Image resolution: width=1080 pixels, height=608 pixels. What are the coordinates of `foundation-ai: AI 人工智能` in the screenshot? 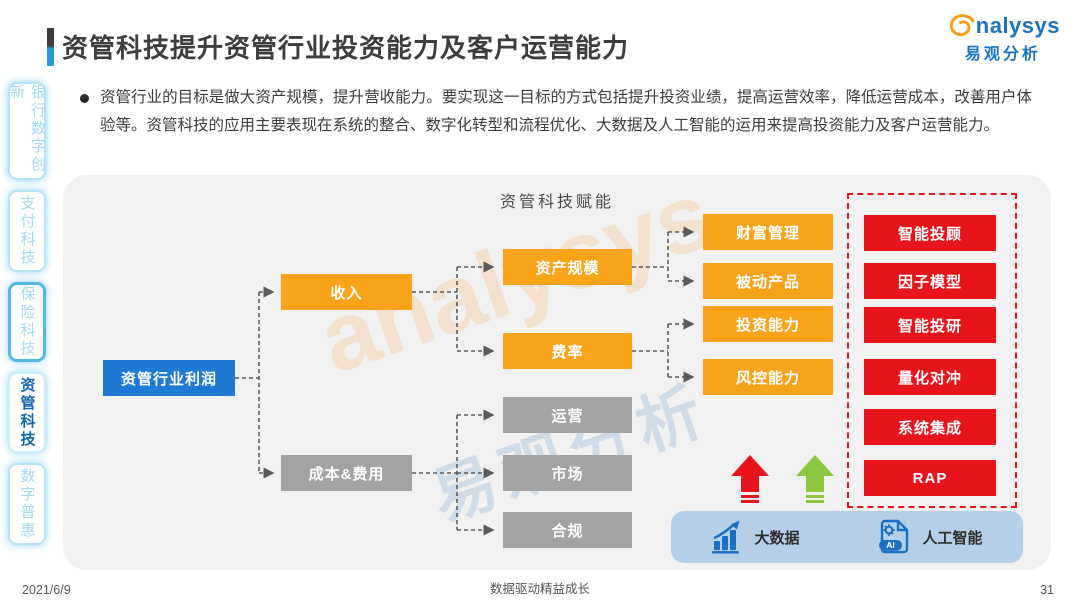 It's located at (928, 537).